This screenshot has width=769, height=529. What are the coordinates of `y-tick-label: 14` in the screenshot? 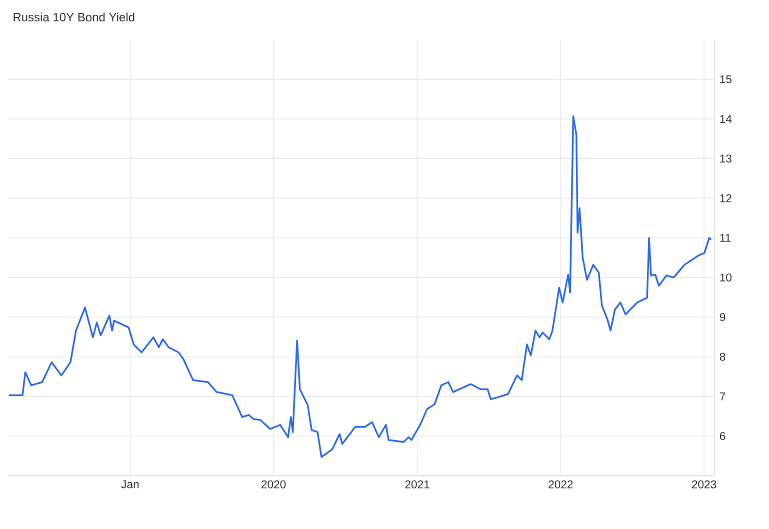 It's located at (726, 119).